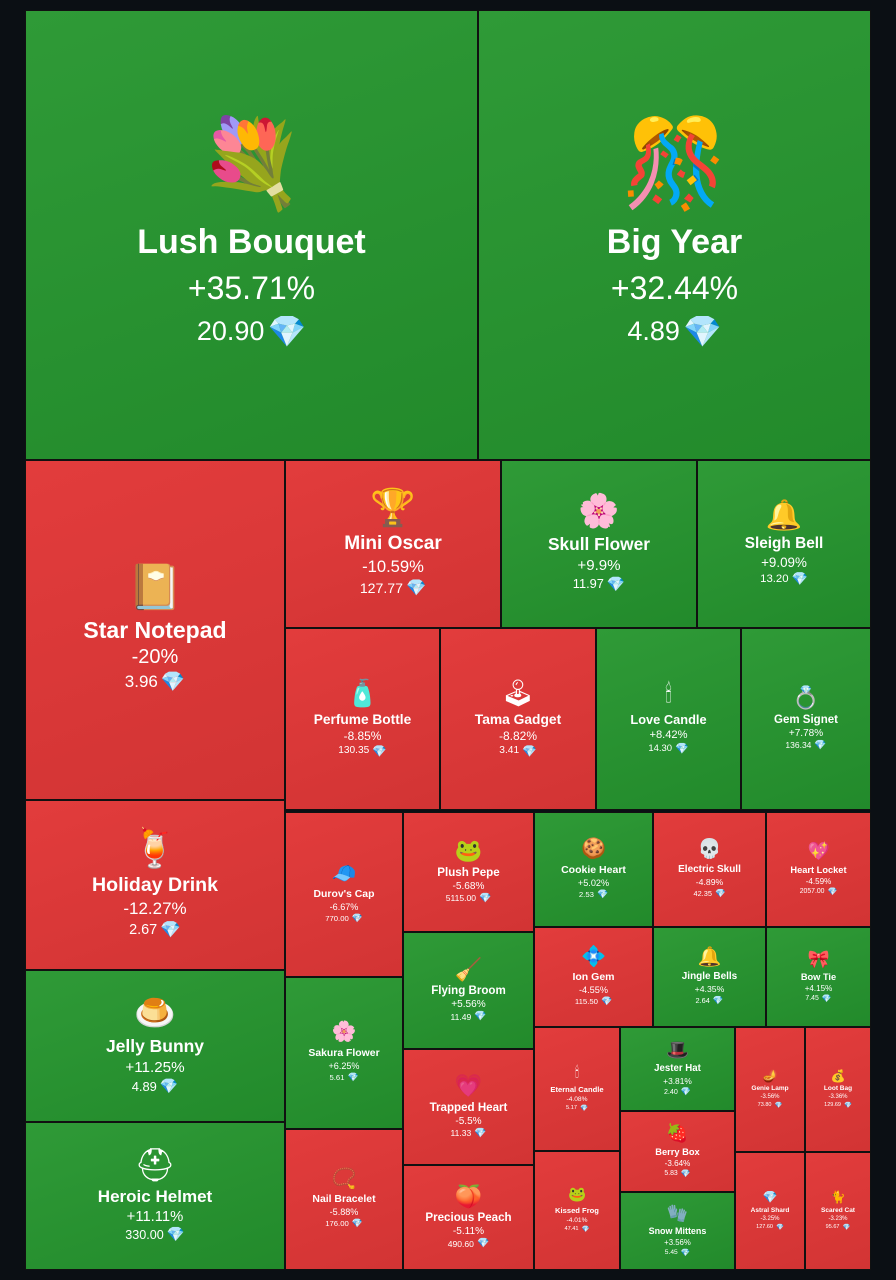  Describe the element at coordinates (784, 563) in the screenshot. I see `percent-change: +9.09%` at that location.